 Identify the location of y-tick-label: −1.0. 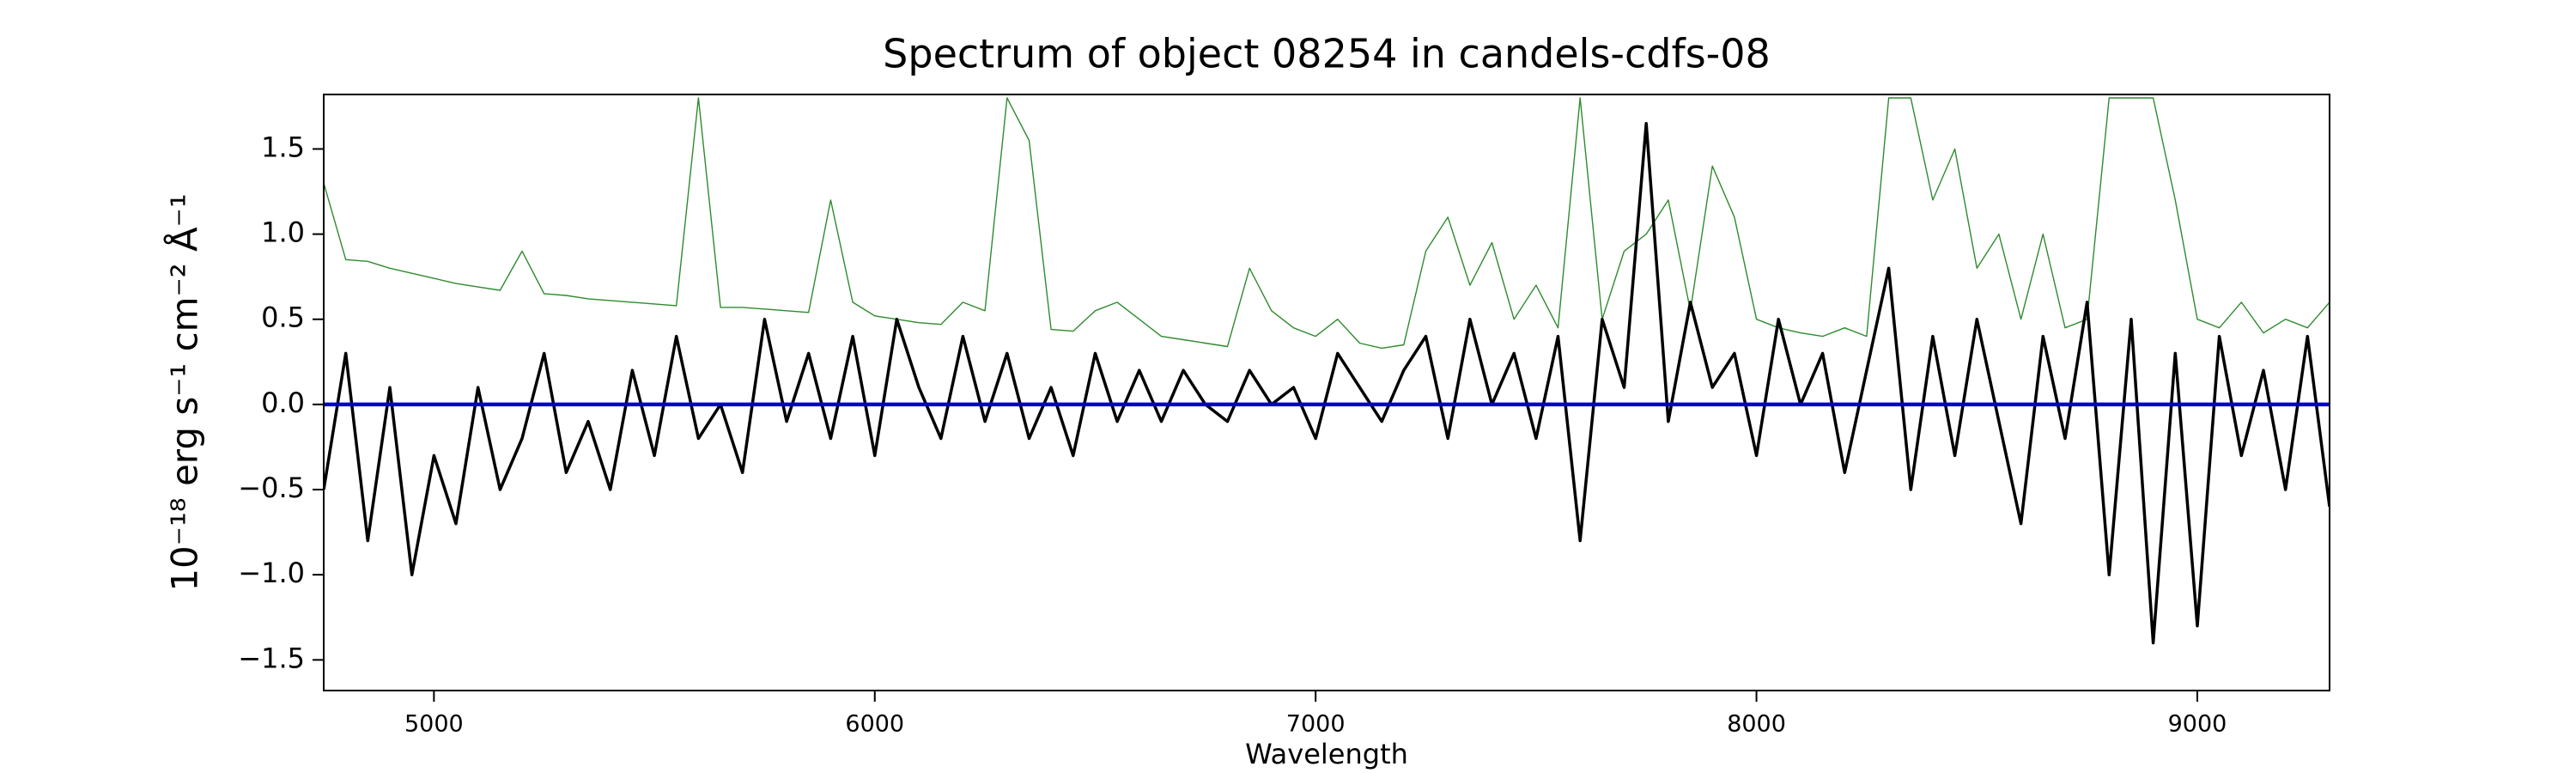
(271, 573).